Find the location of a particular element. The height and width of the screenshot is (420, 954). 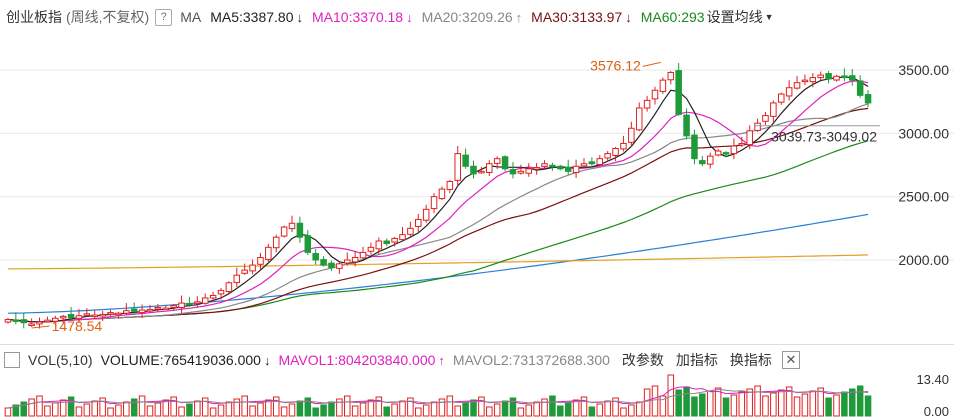

ma250-line is located at coordinates (438, 262).